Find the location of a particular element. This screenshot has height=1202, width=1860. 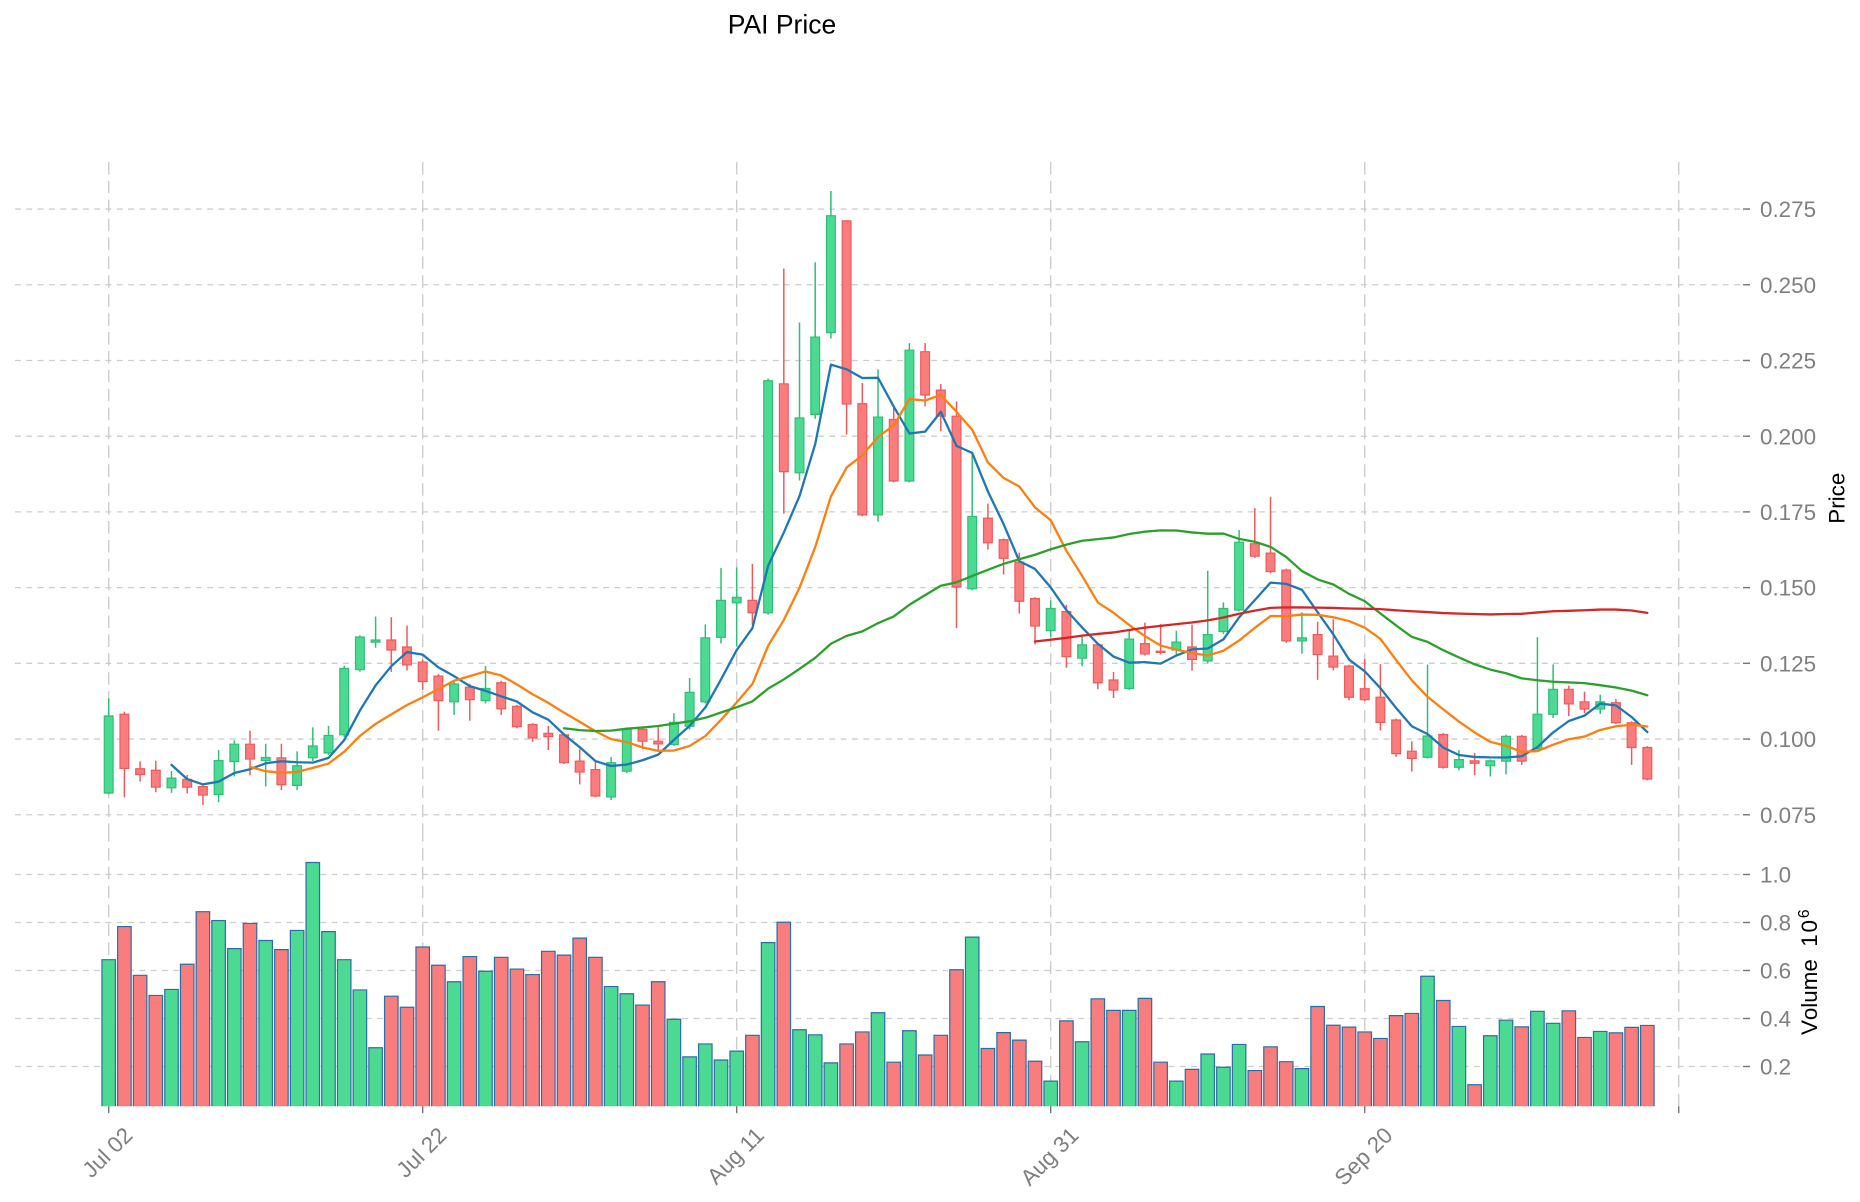

svg-text: 0.4 is located at coordinates (1775, 1019).